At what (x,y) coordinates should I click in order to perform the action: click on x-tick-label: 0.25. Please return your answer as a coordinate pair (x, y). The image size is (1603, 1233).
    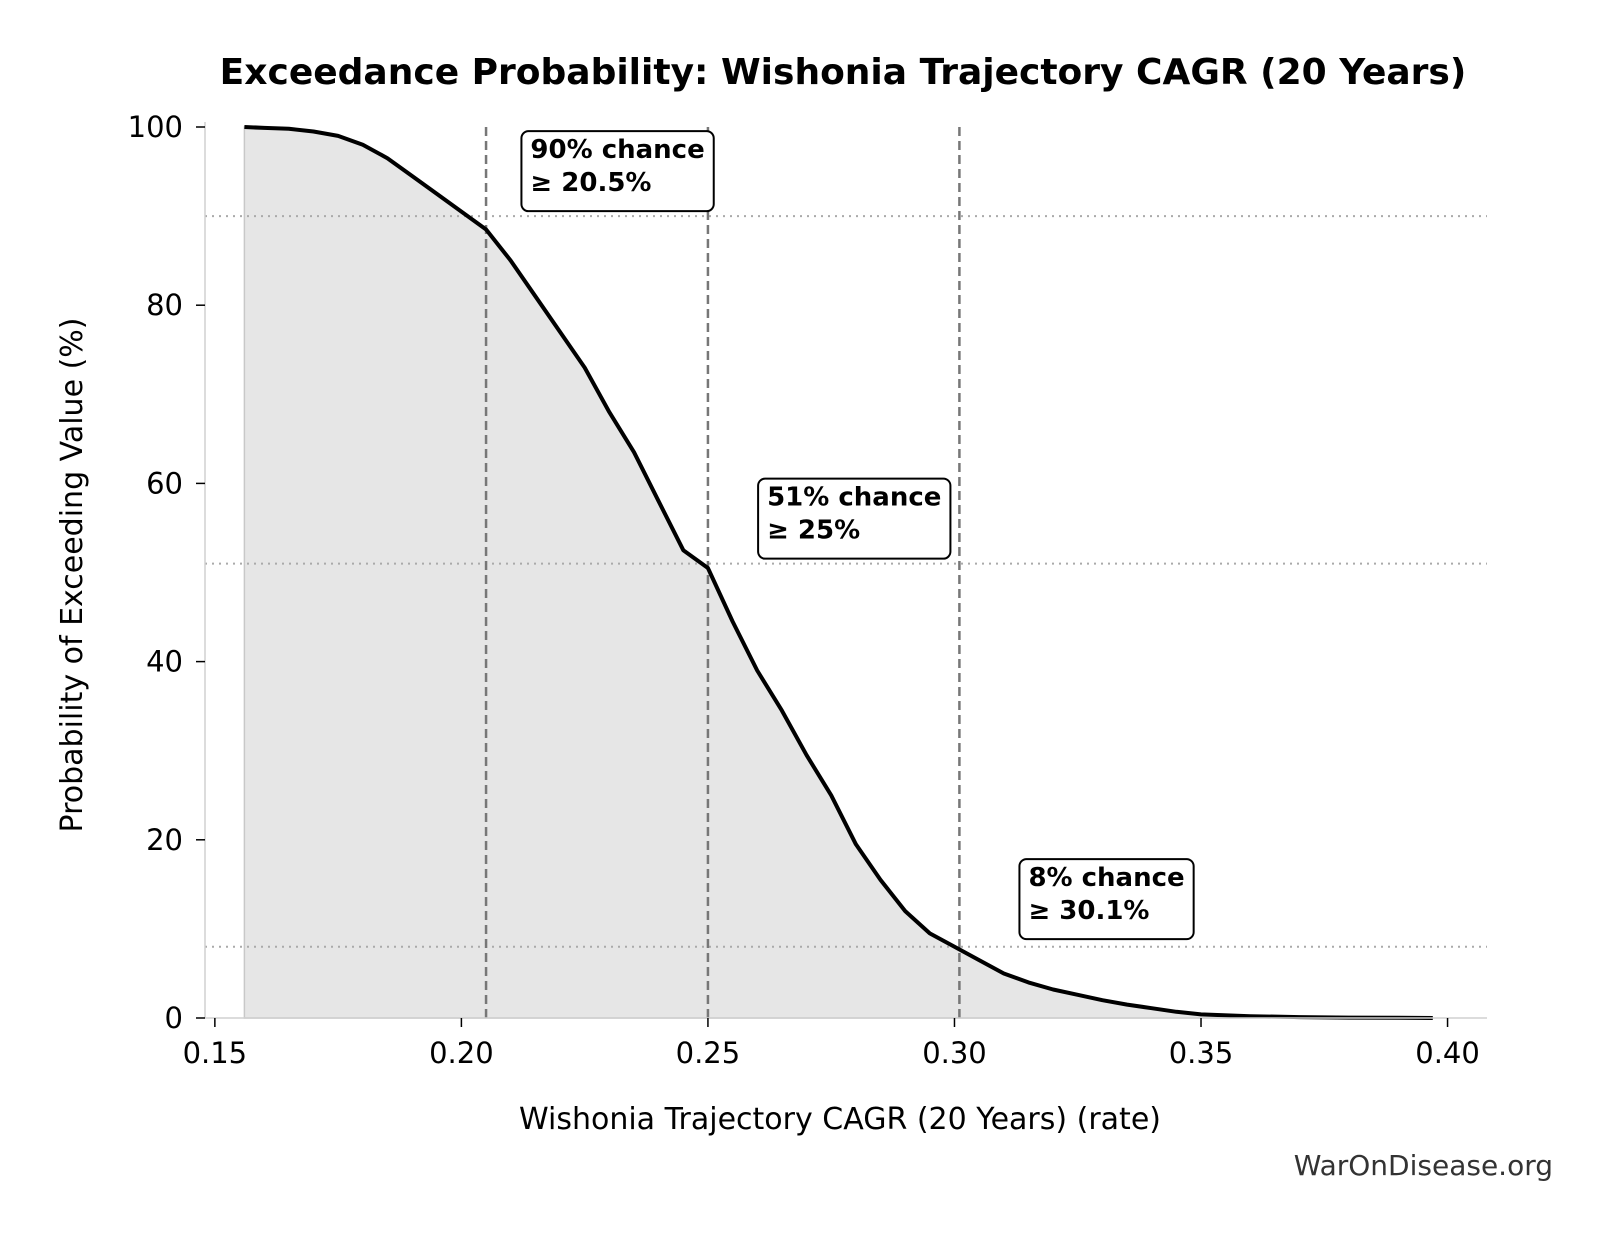
    Looking at the image, I should click on (708, 1053).